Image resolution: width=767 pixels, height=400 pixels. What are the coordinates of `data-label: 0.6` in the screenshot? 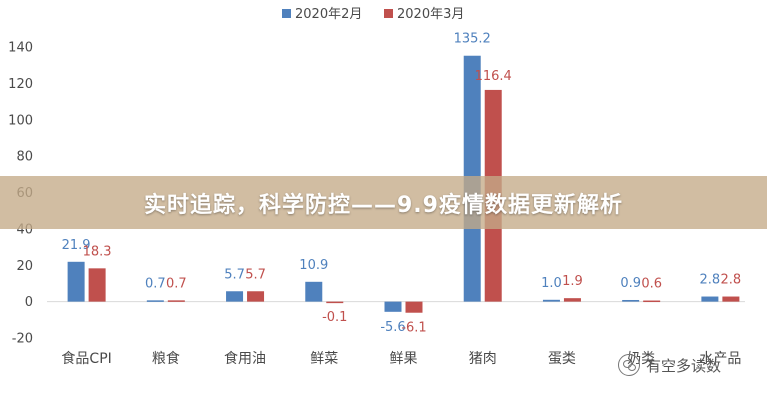 It's located at (651, 284).